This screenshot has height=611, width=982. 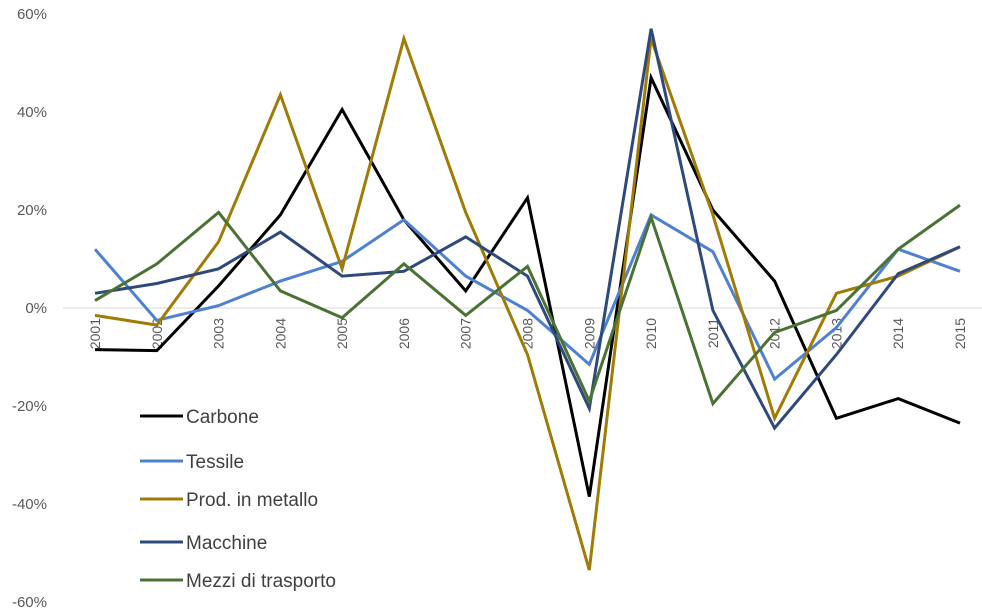 What do you see at coordinates (29, 602) in the screenshot?
I see `y-tick-label: -60%` at bounding box center [29, 602].